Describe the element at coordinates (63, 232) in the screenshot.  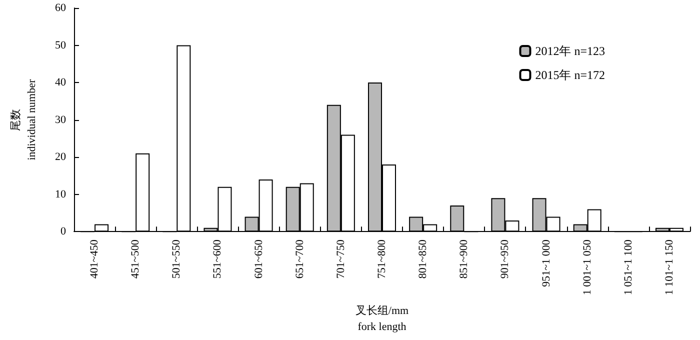
I see `y-tick-label: 0` at that location.